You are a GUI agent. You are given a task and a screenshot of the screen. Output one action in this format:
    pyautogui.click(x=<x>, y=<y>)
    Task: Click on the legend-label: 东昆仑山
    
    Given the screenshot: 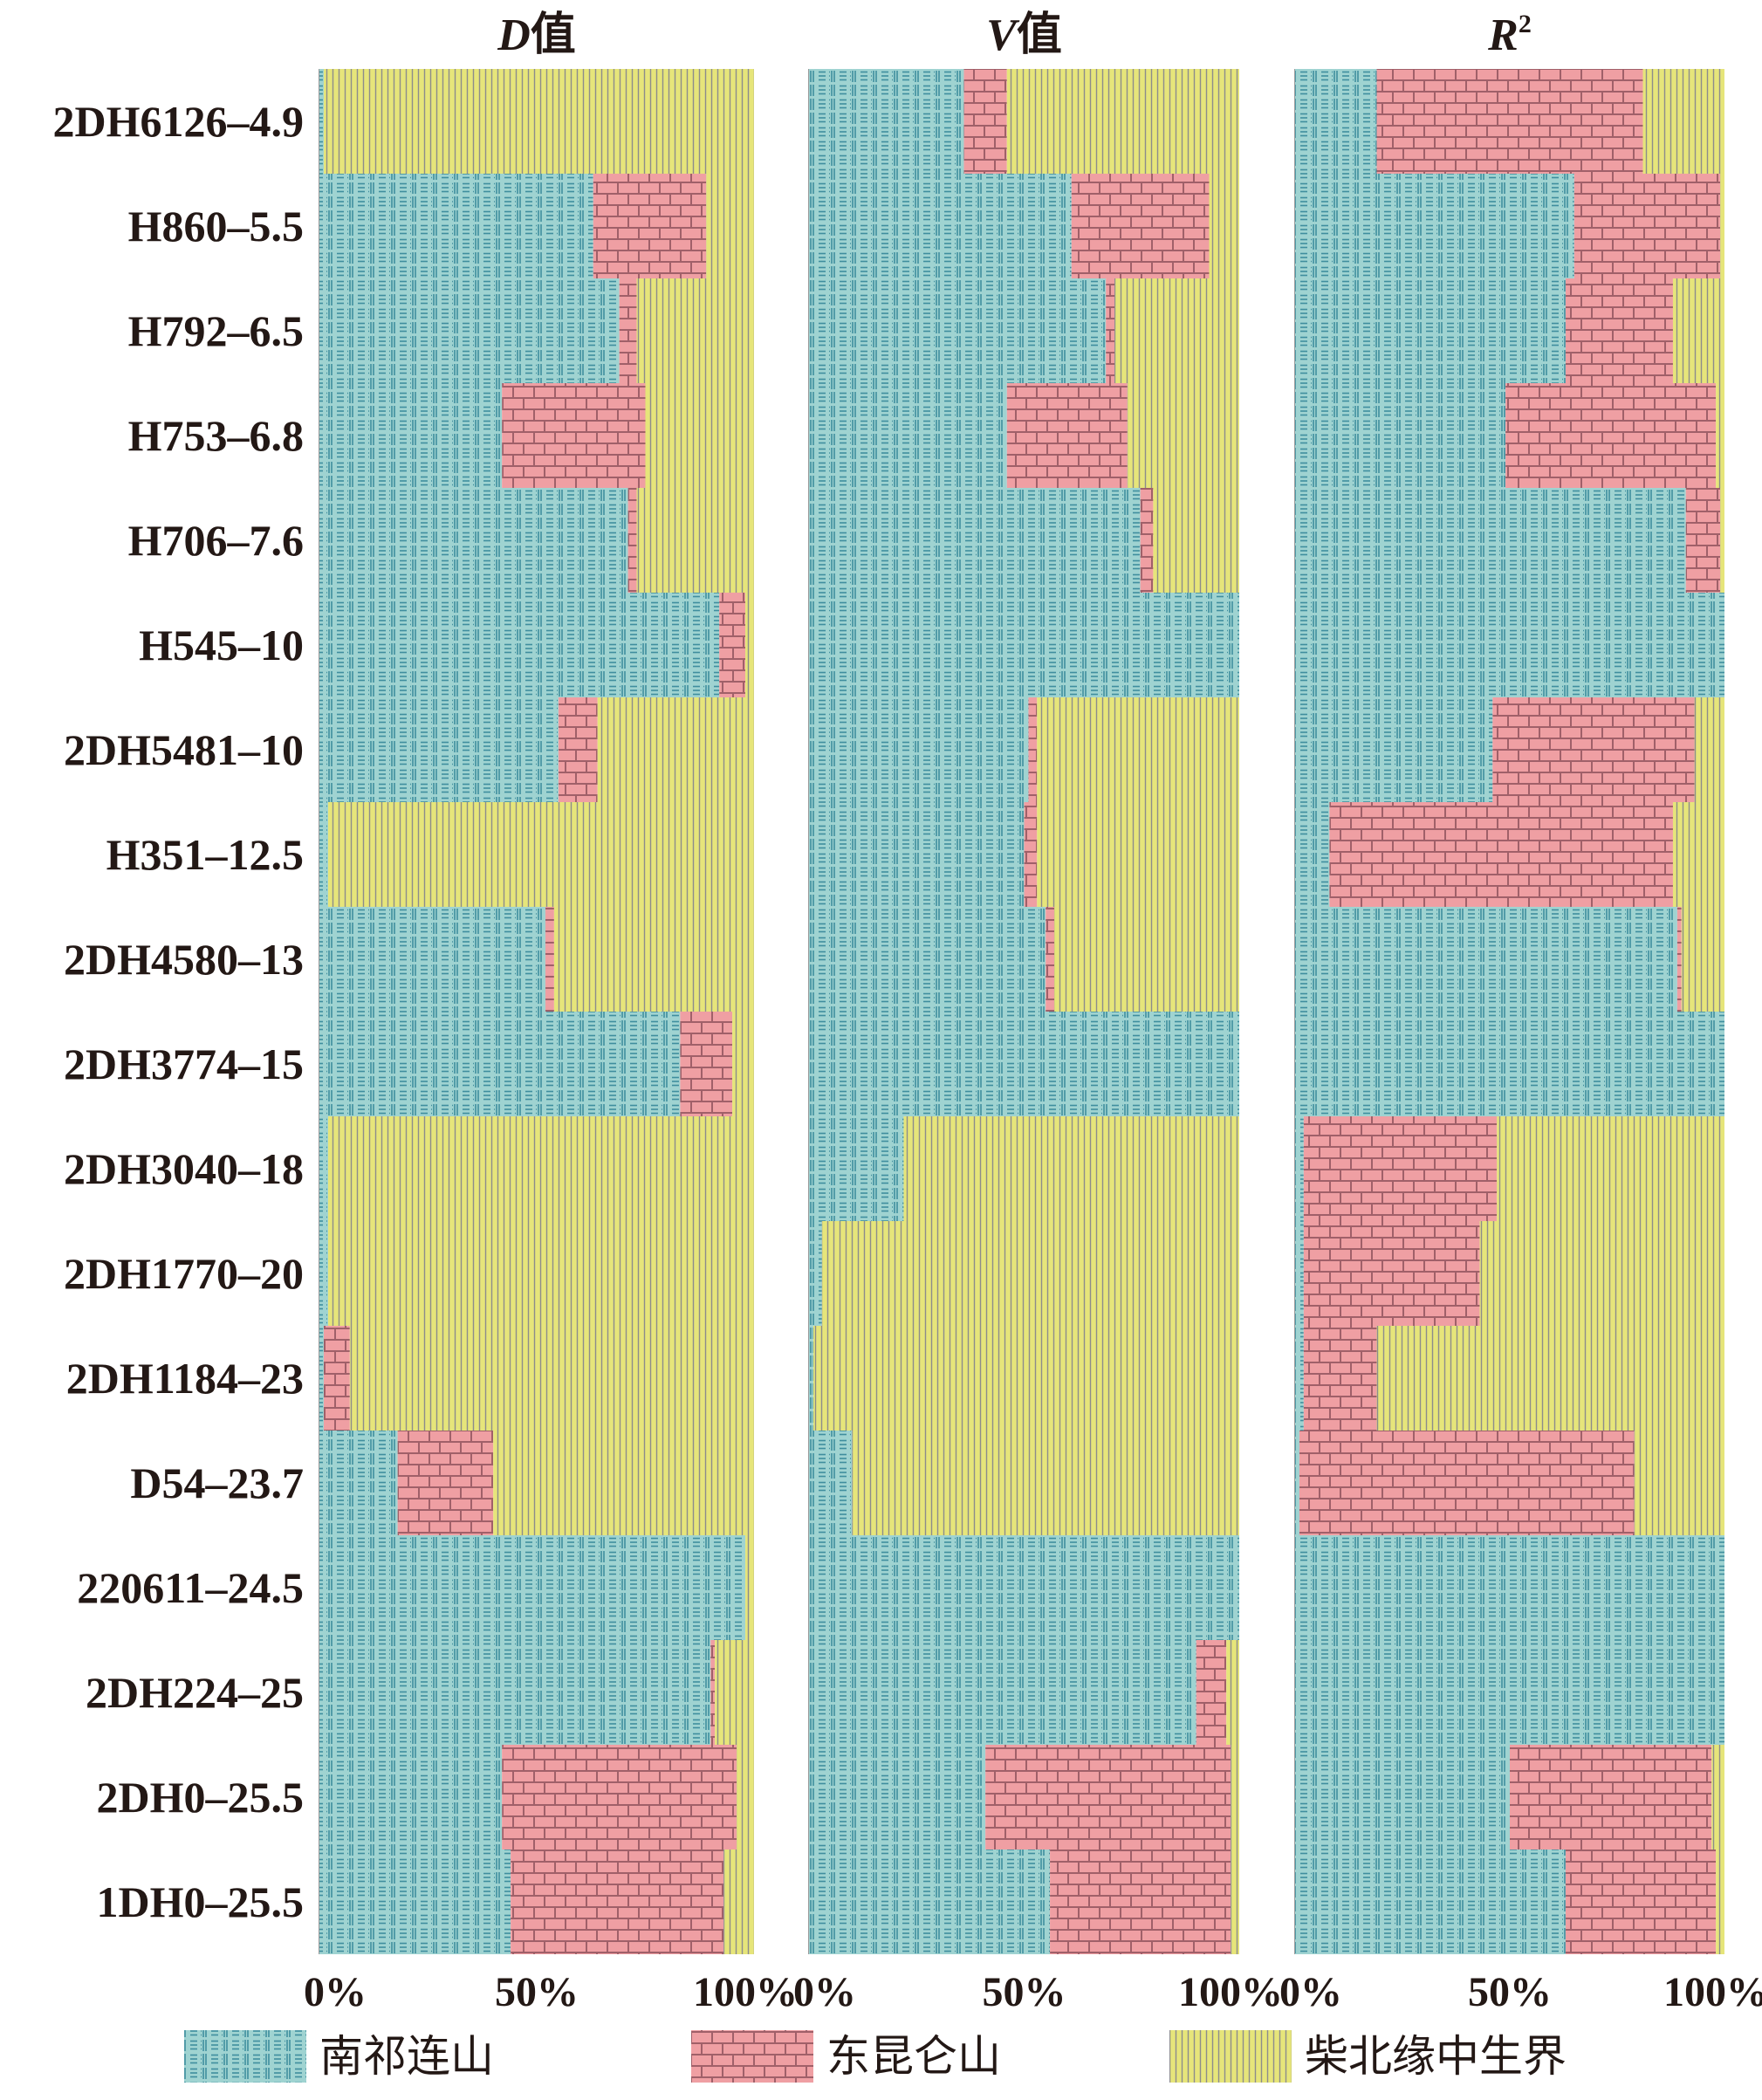 What is the action you would take?
    pyautogui.click(x=913, y=2056)
    